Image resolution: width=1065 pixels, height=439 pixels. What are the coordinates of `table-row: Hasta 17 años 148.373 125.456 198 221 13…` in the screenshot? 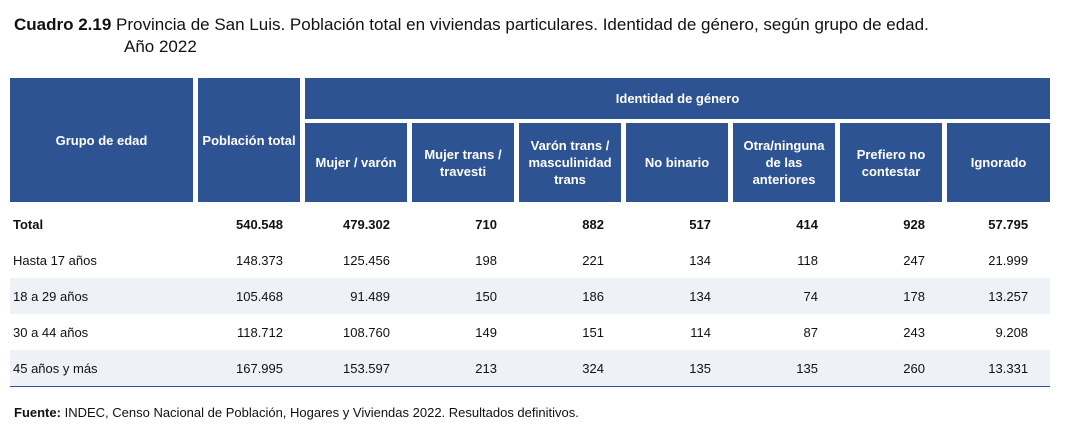 It's located at (530, 260).